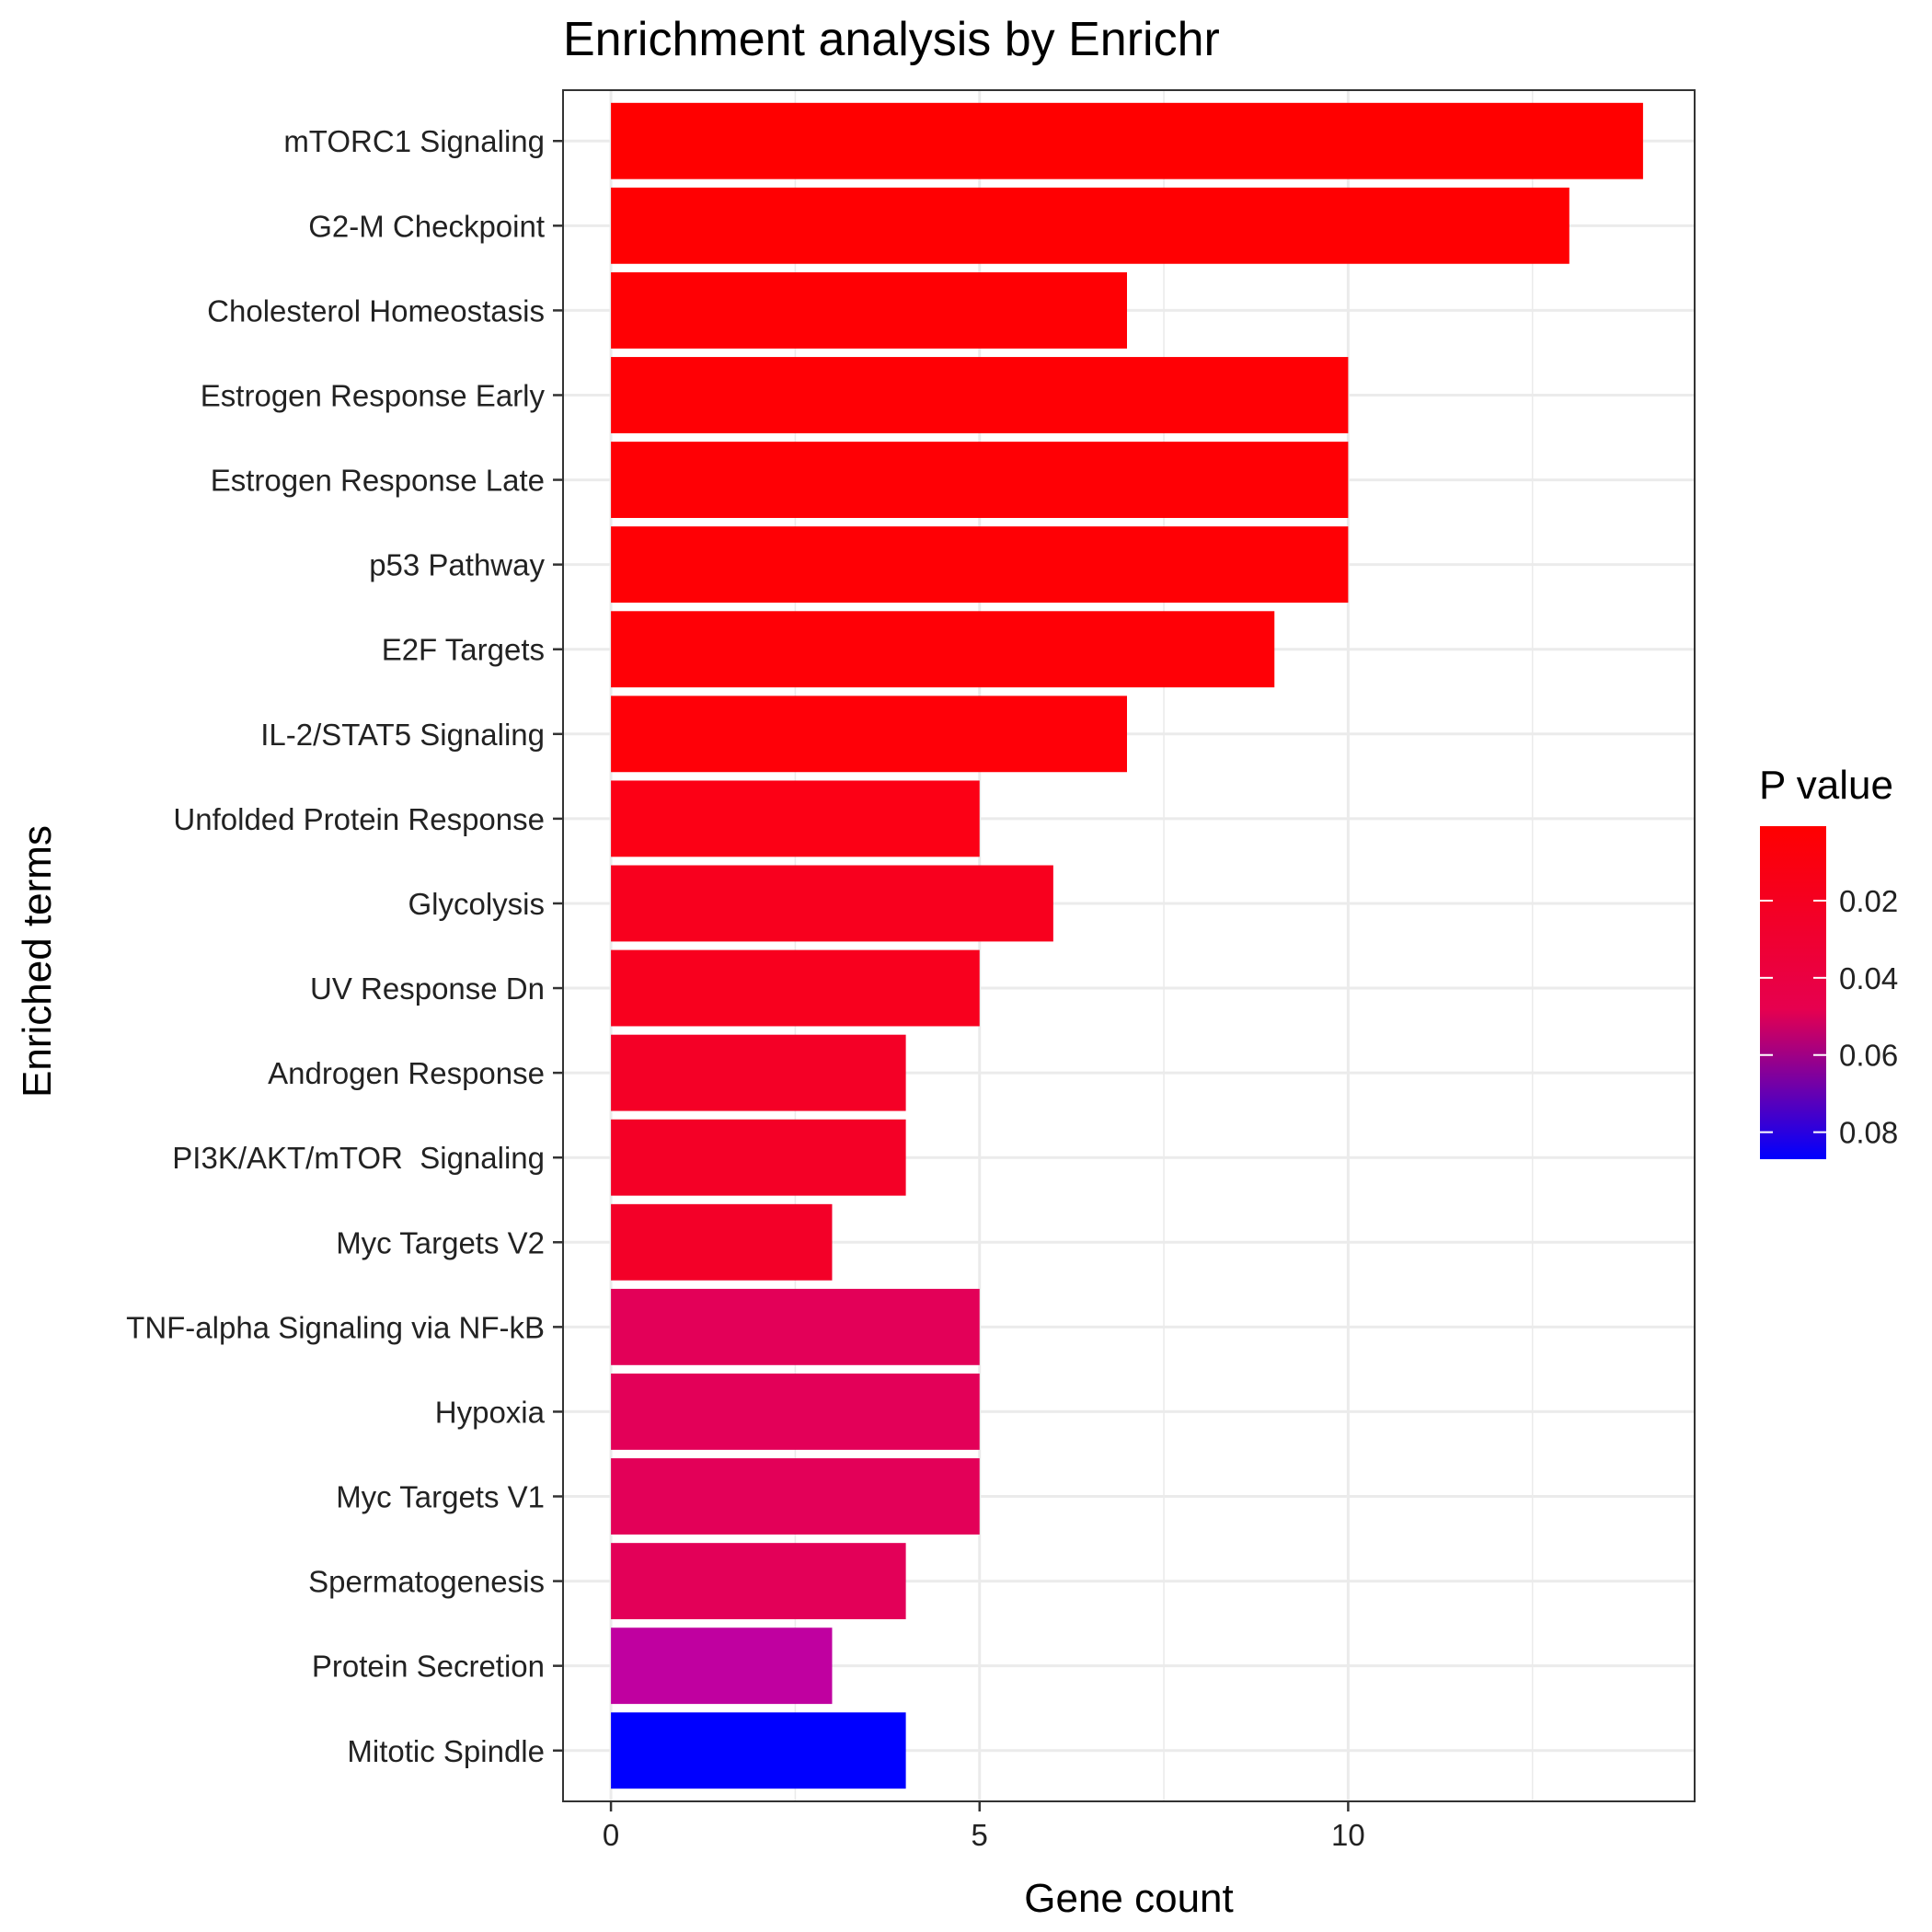 The height and width of the screenshot is (1932, 1932). Describe the element at coordinates (406, 1073) in the screenshot. I see `y-tick-label: Androgen Response` at that location.